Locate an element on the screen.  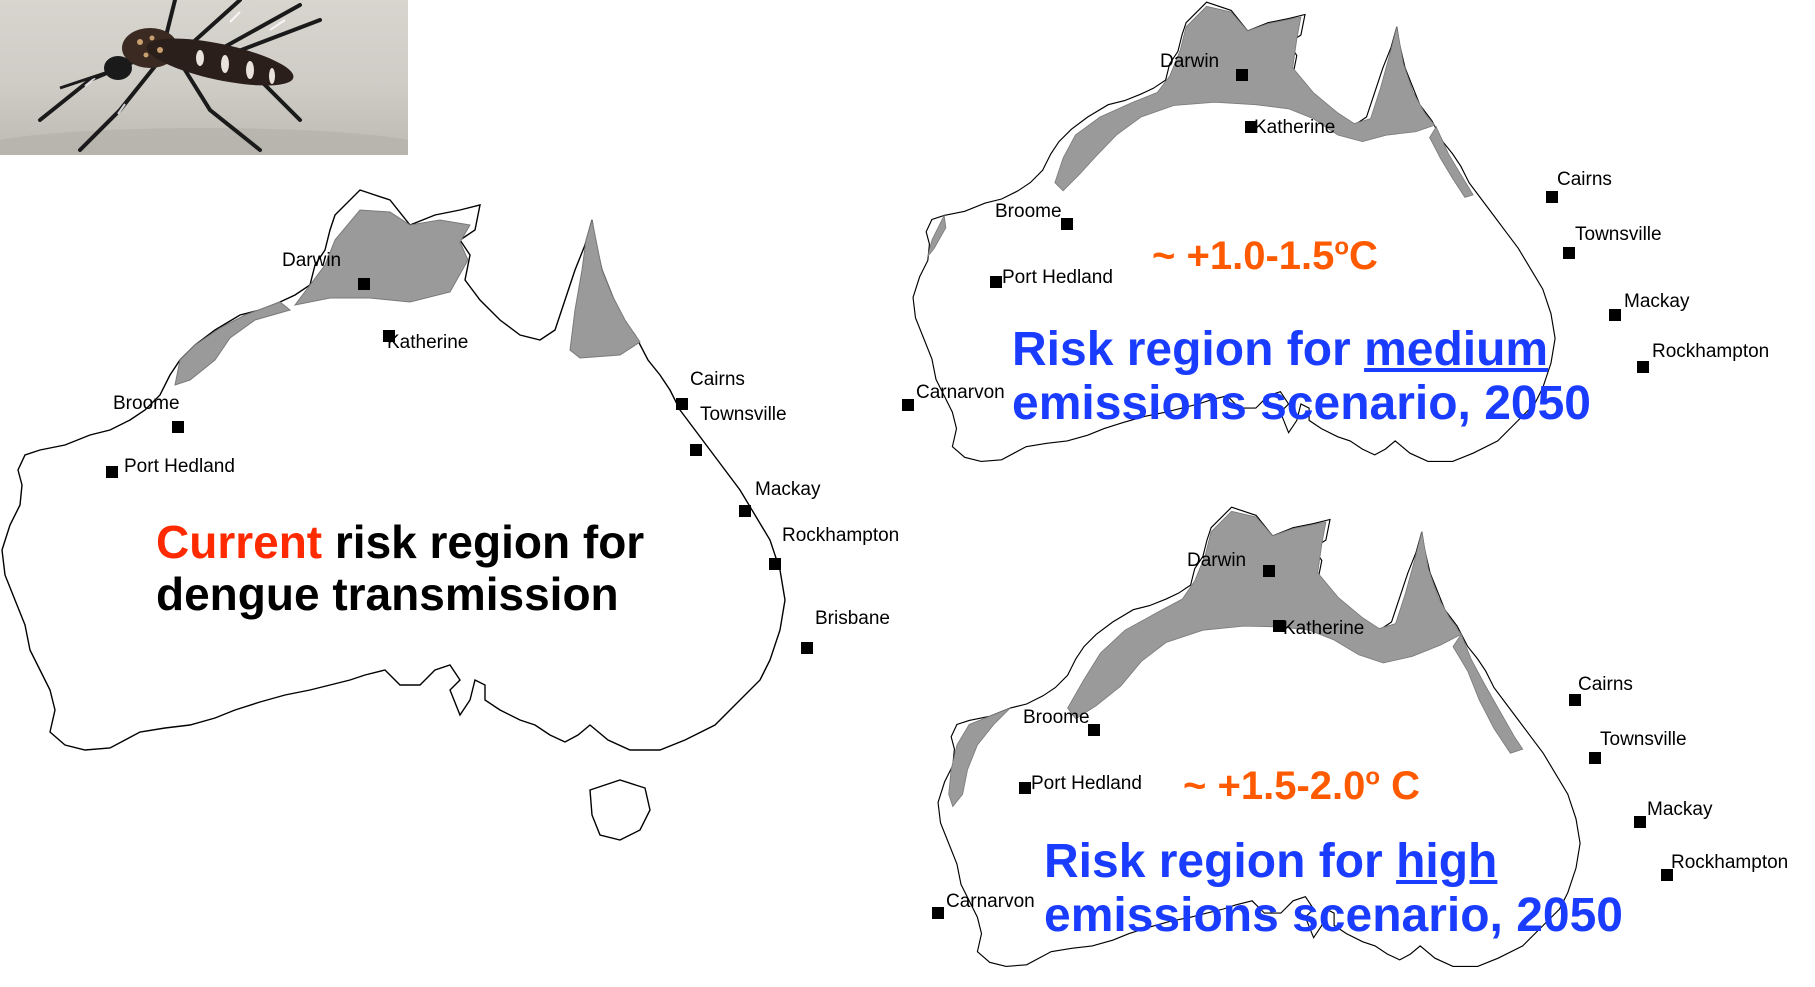
svg-text: Brisbane is located at coordinates (852, 618).